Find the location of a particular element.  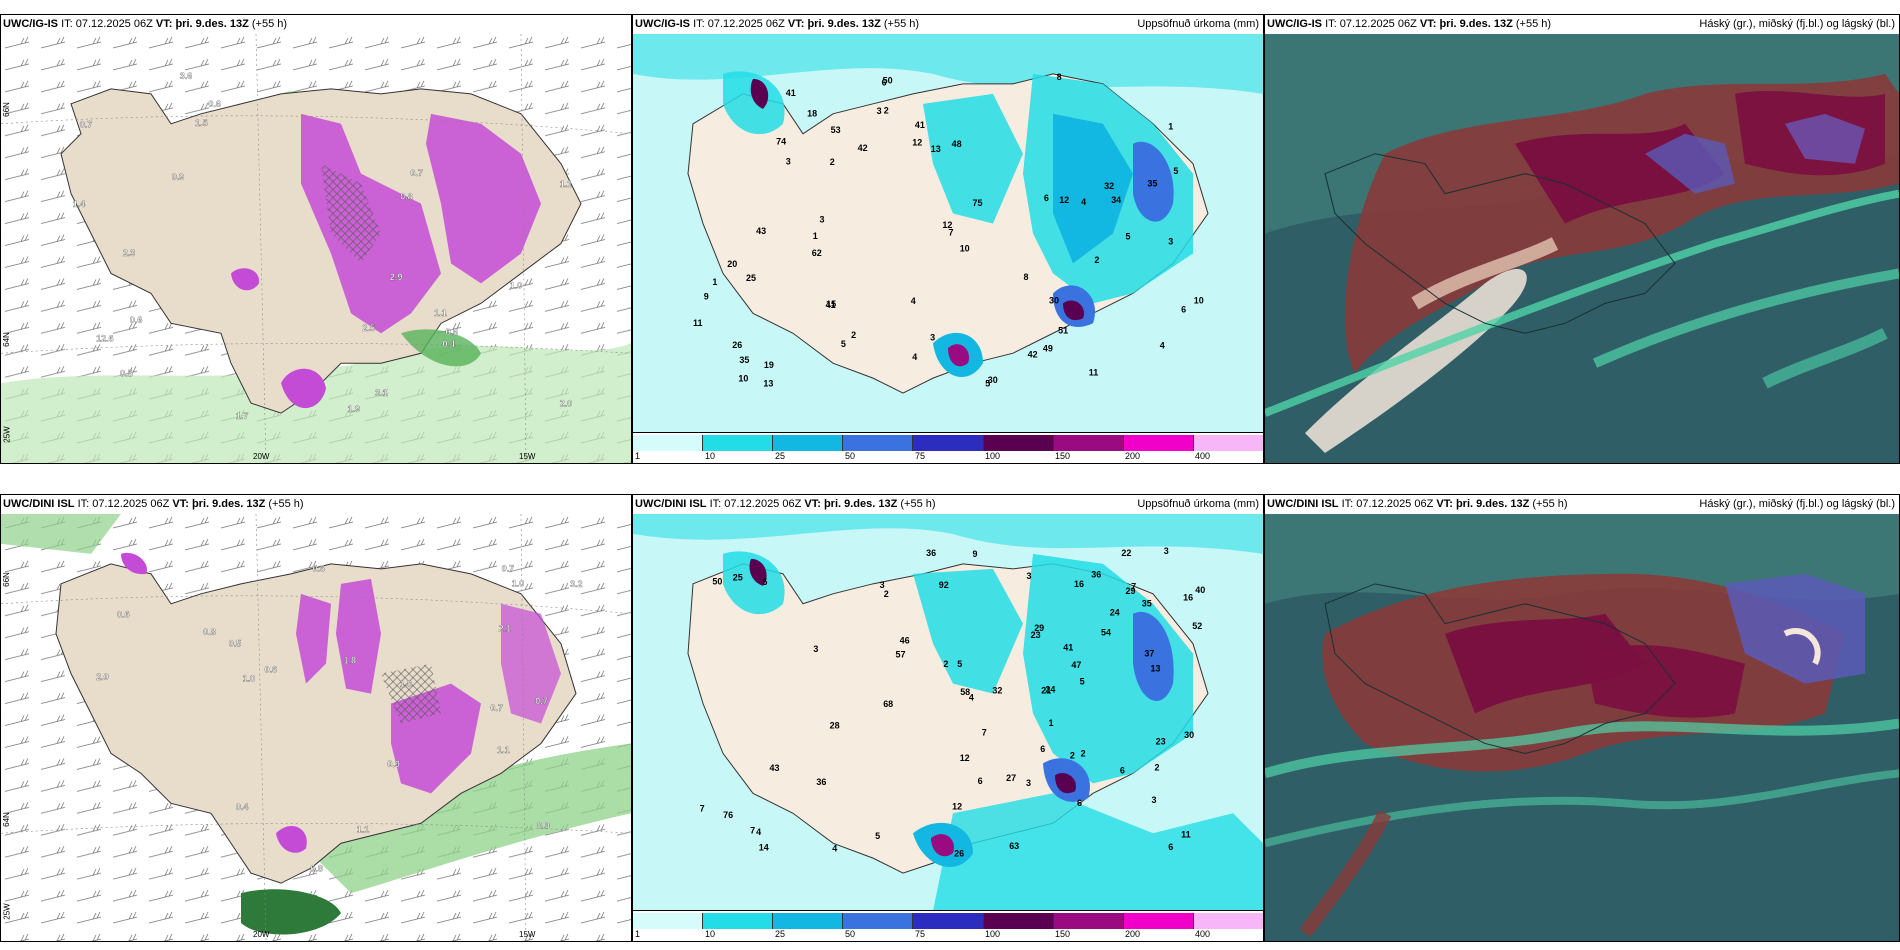

map-value-label: 25 is located at coordinates (738, 578).